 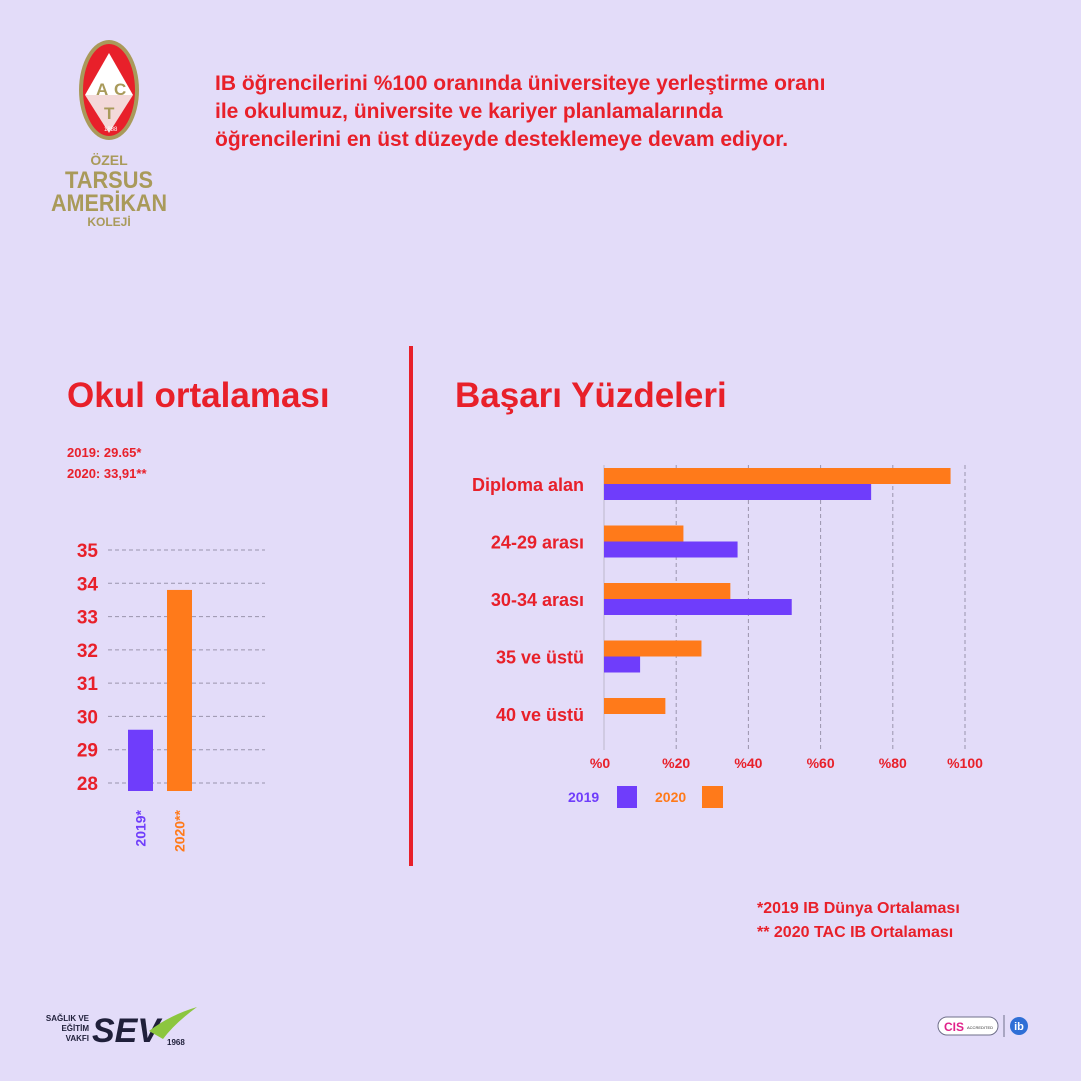 I want to click on sev-small-line-1: SAĞLIK VE, so click(x=68, y=1018).